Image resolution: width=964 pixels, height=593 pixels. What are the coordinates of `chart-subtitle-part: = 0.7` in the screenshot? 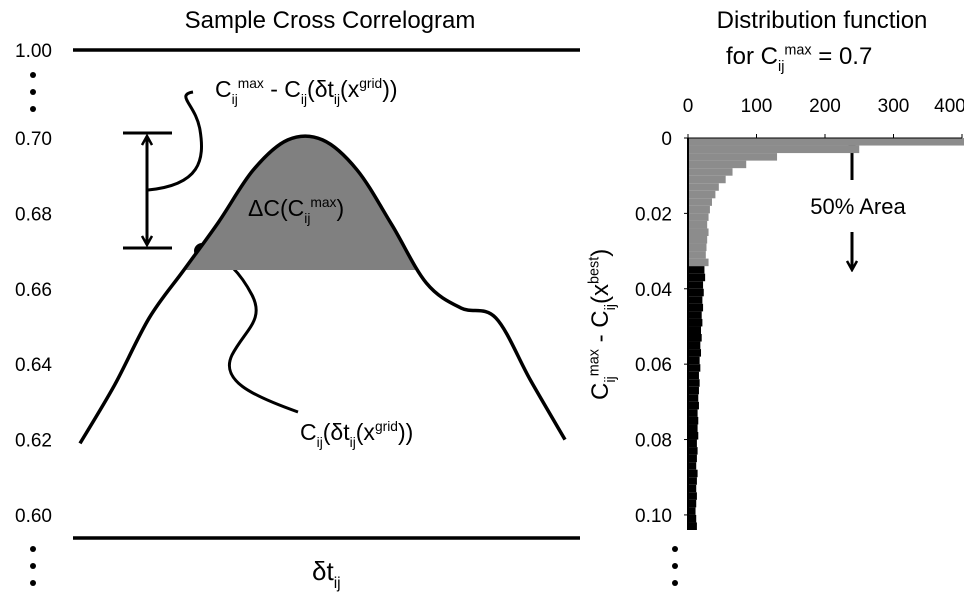 It's located at (842, 56).